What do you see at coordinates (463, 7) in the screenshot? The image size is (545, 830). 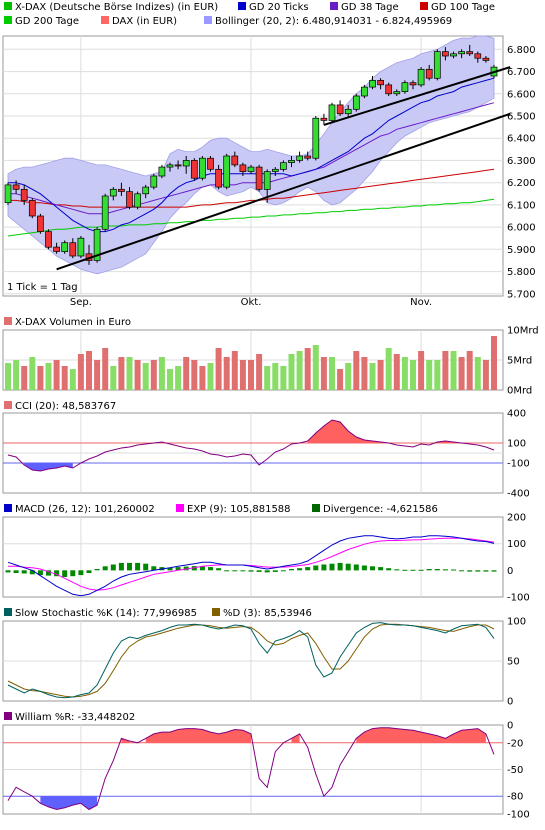 I see `legend-gd100: GD 100 Tage` at bounding box center [463, 7].